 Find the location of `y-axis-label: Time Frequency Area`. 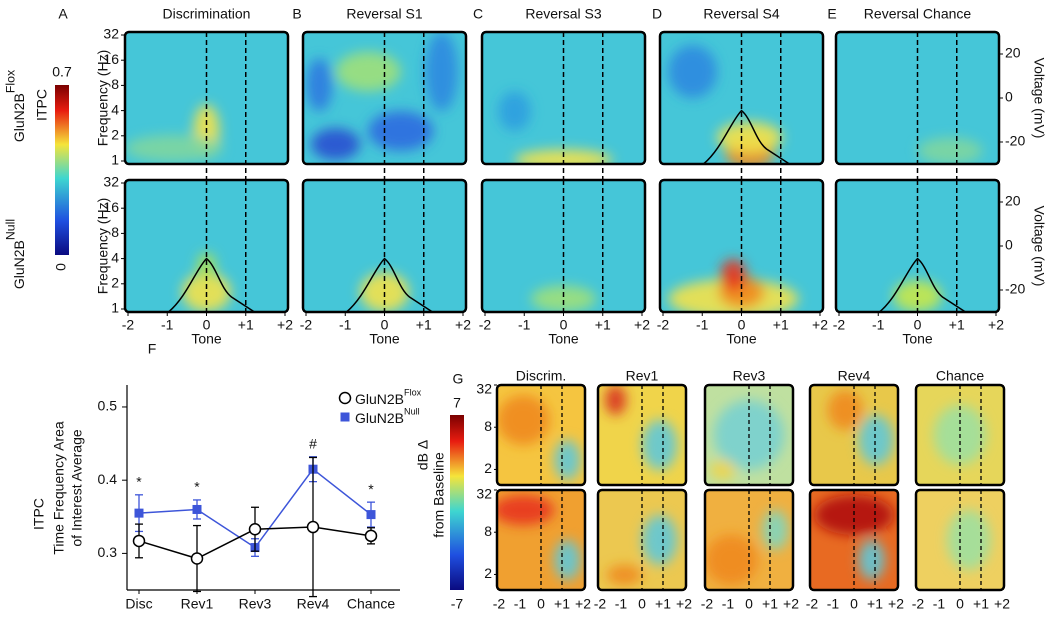

y-axis-label: Time Frequency Area is located at coordinates (59, 488).